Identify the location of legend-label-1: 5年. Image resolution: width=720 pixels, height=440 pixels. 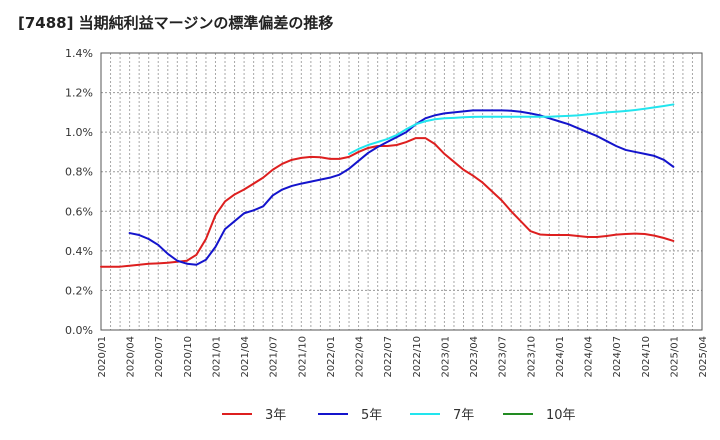
(371, 415).